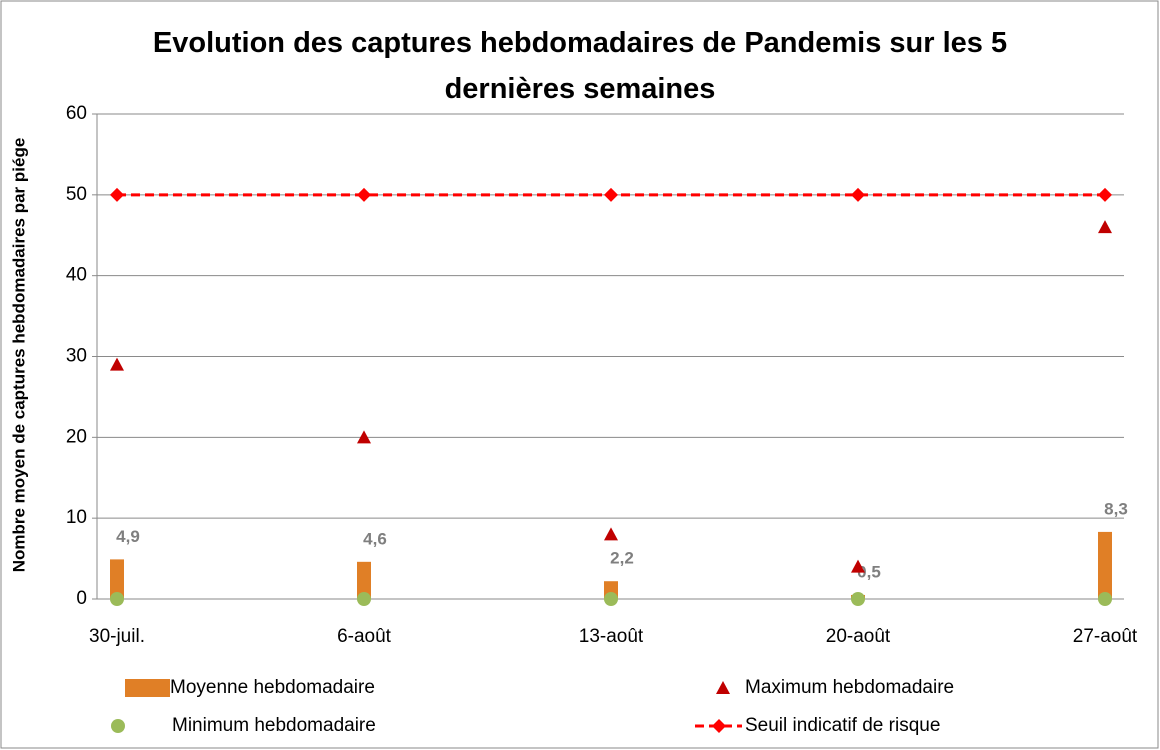 The image size is (1160, 750). What do you see at coordinates (76, 194) in the screenshot?
I see `y-tick-label: 50` at bounding box center [76, 194].